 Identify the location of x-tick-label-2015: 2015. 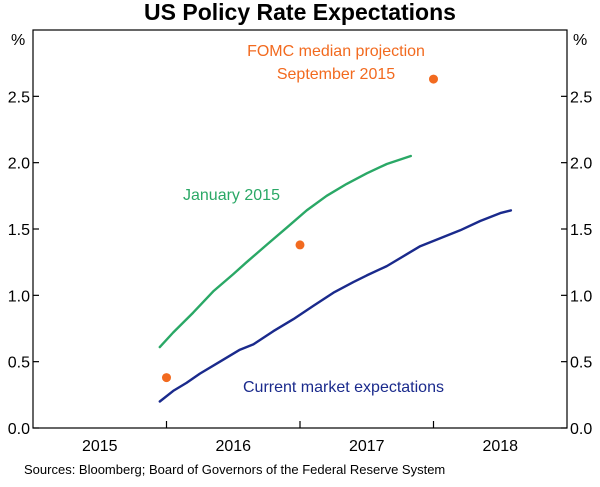
(100, 446).